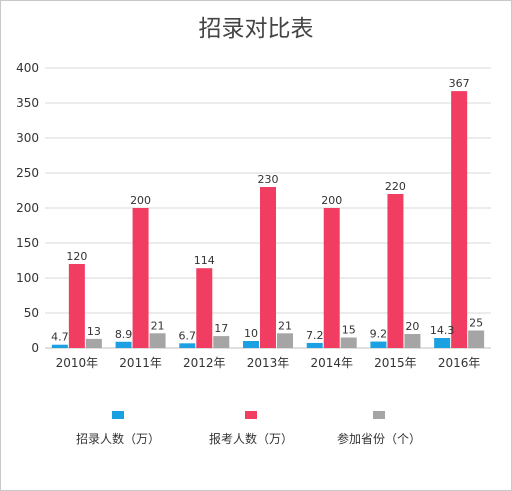 This screenshot has height=491, width=512. What do you see at coordinates (412, 326) in the screenshot?
I see `data-label: 20` at bounding box center [412, 326].